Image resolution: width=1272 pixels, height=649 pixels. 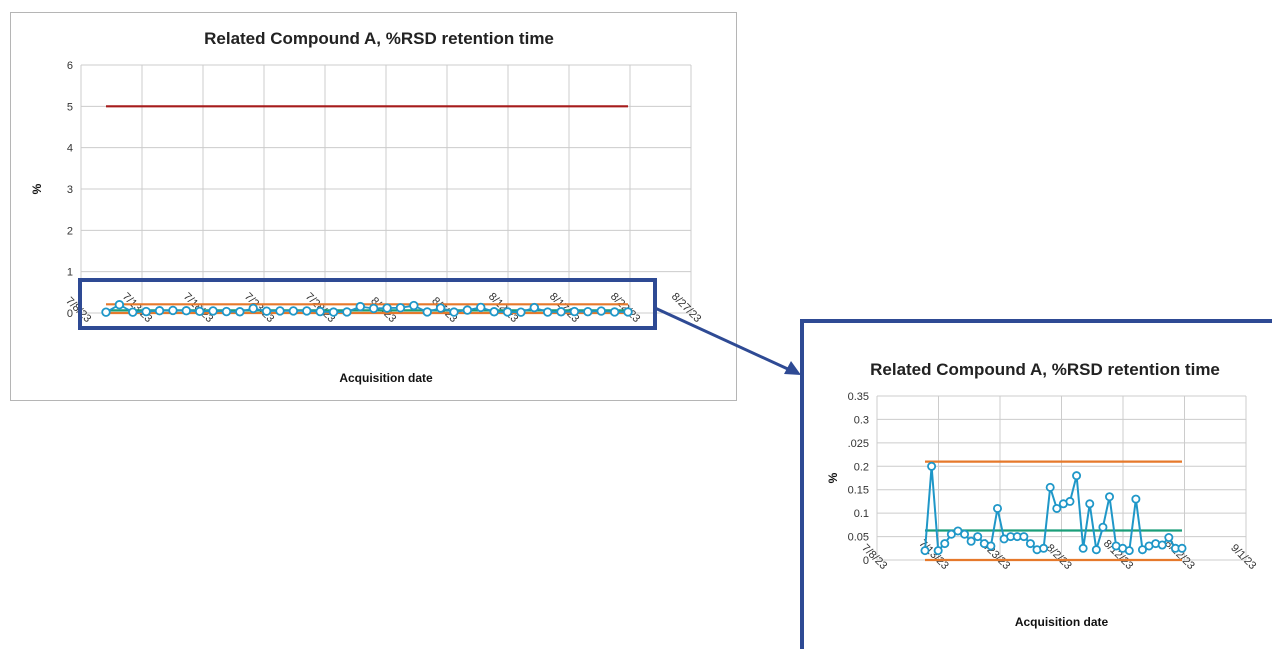 What do you see at coordinates (792, 368) in the screenshot?
I see `connector-arrowhead` at bounding box center [792, 368].